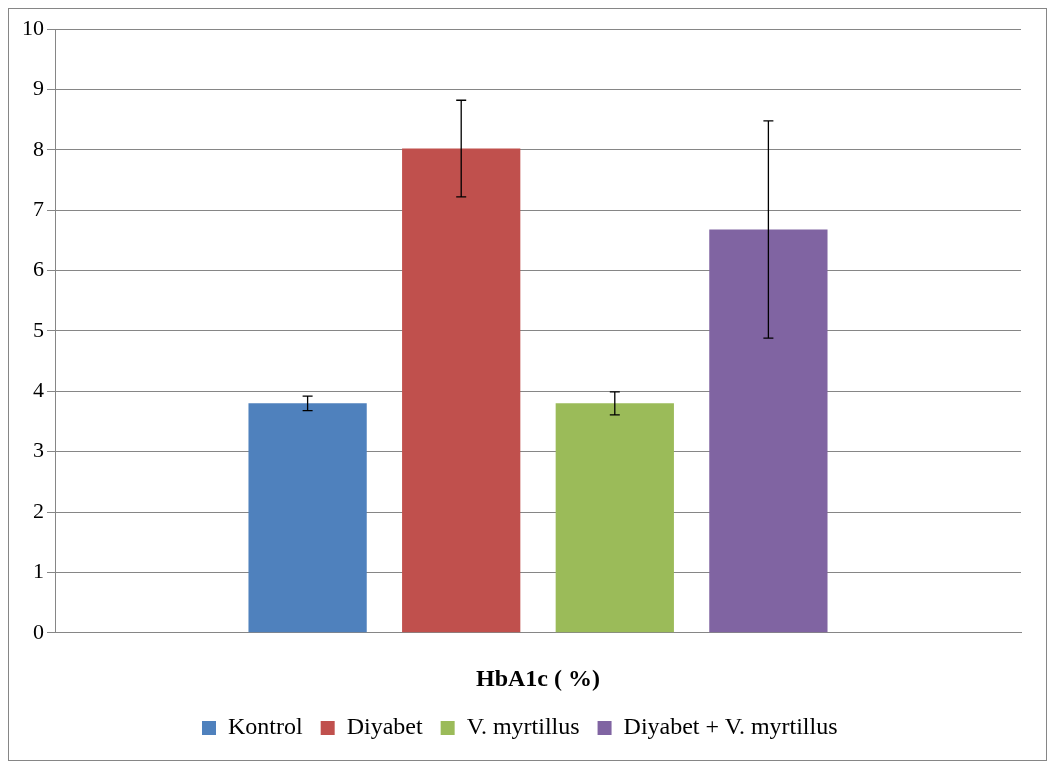  Describe the element at coordinates (38, 450) in the screenshot. I see `y-tick-label: 3` at that location.